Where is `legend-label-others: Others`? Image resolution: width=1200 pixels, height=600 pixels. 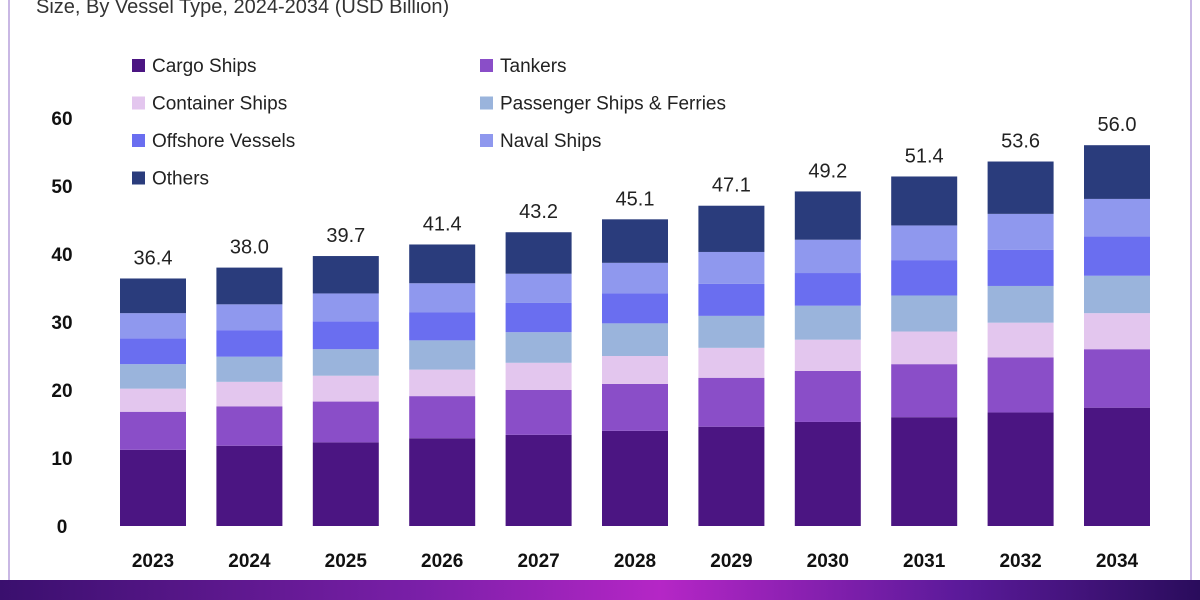 legend-label-others: Others is located at coordinates (180, 179).